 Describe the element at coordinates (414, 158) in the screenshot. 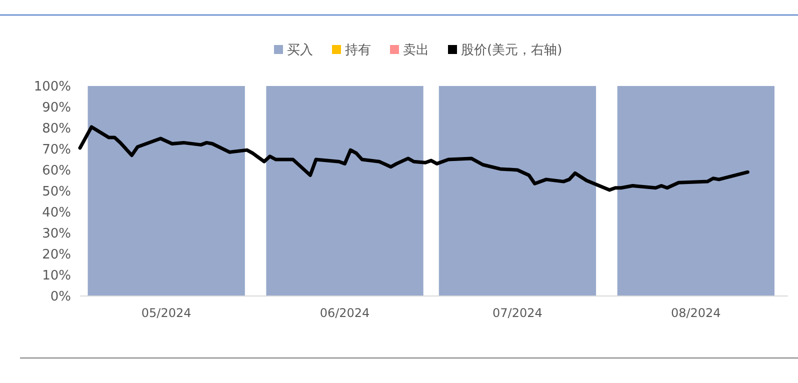

I see `line-series` at that location.